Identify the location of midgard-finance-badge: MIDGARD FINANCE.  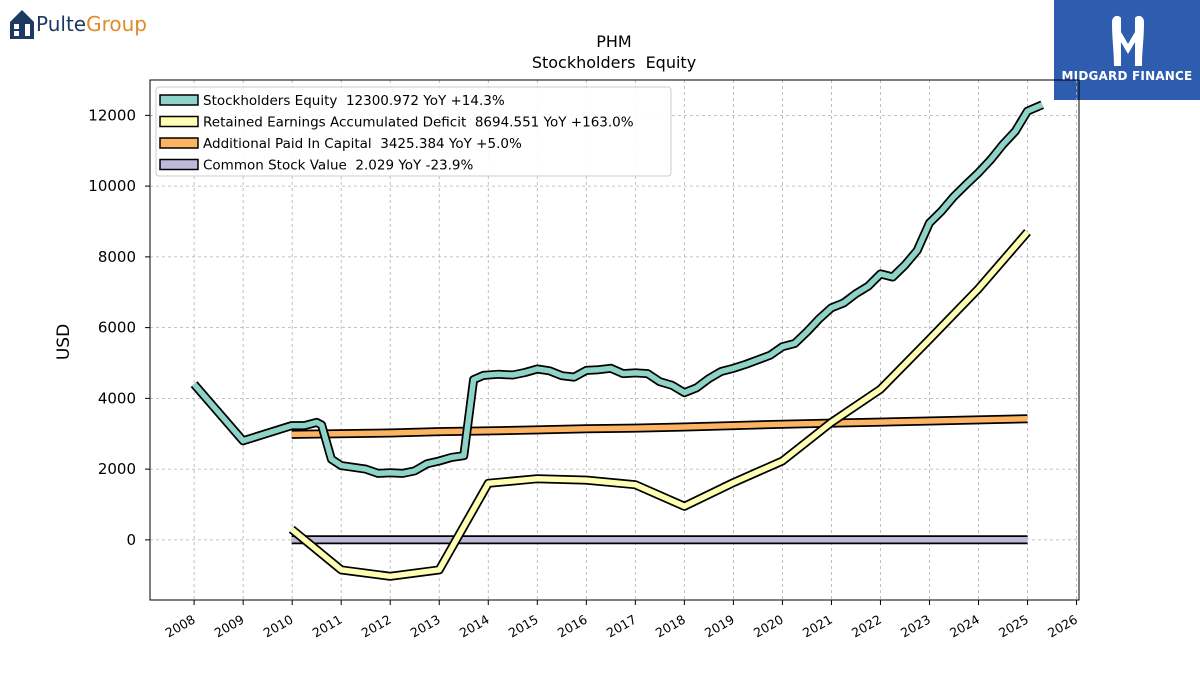
(1127, 50).